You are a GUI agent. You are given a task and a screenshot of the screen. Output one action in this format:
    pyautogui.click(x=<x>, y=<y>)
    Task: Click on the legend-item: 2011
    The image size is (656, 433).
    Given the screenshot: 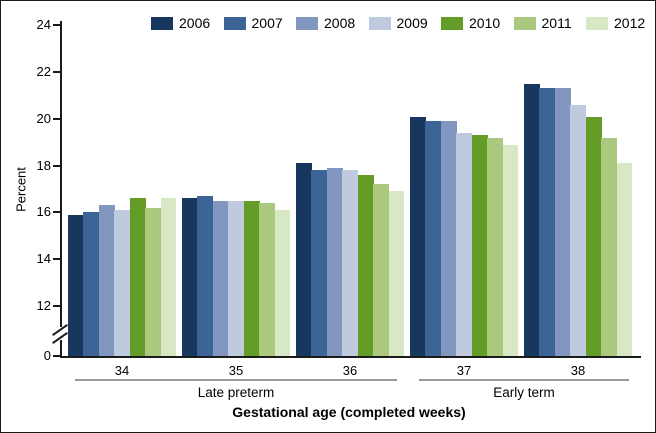 What is the action you would take?
    pyautogui.click(x=542, y=23)
    